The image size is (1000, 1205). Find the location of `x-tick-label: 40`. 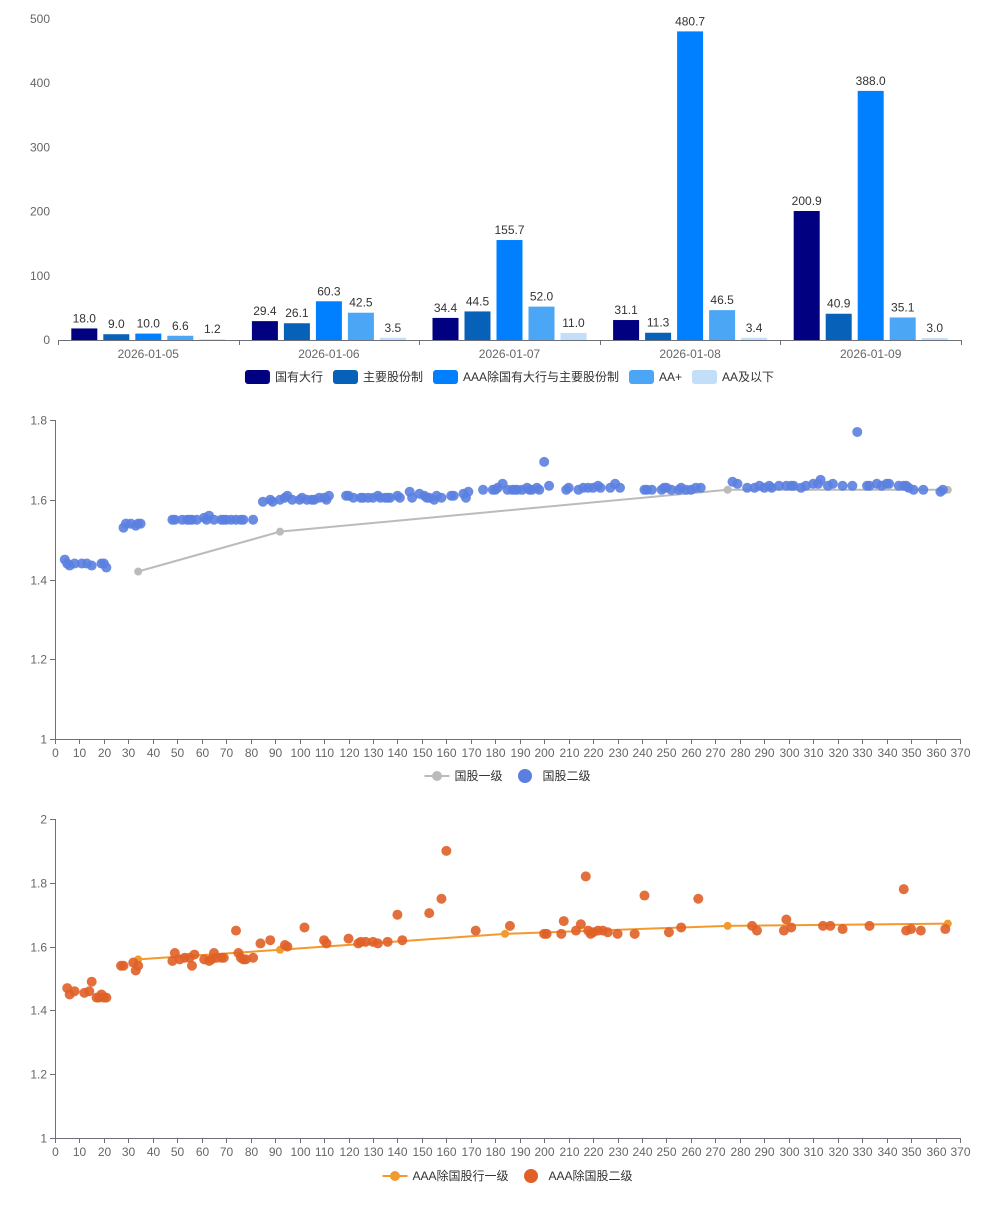

x-tick-label: 40 is located at coordinates (154, 1152).